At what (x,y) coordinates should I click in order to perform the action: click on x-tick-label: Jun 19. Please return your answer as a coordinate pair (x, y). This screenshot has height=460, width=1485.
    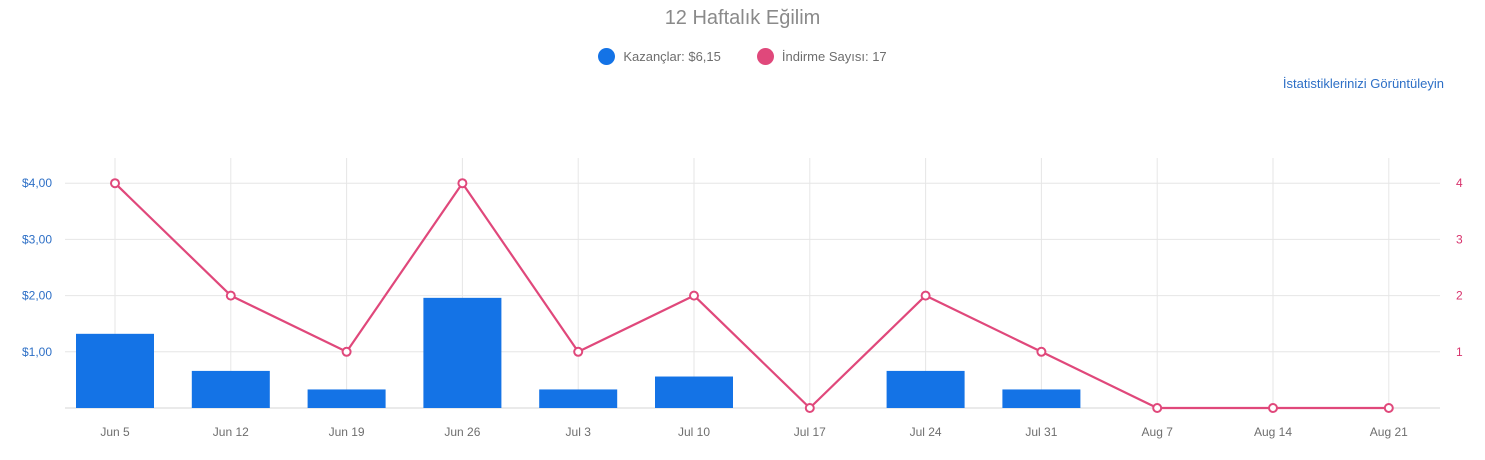
    Looking at the image, I should click on (347, 432).